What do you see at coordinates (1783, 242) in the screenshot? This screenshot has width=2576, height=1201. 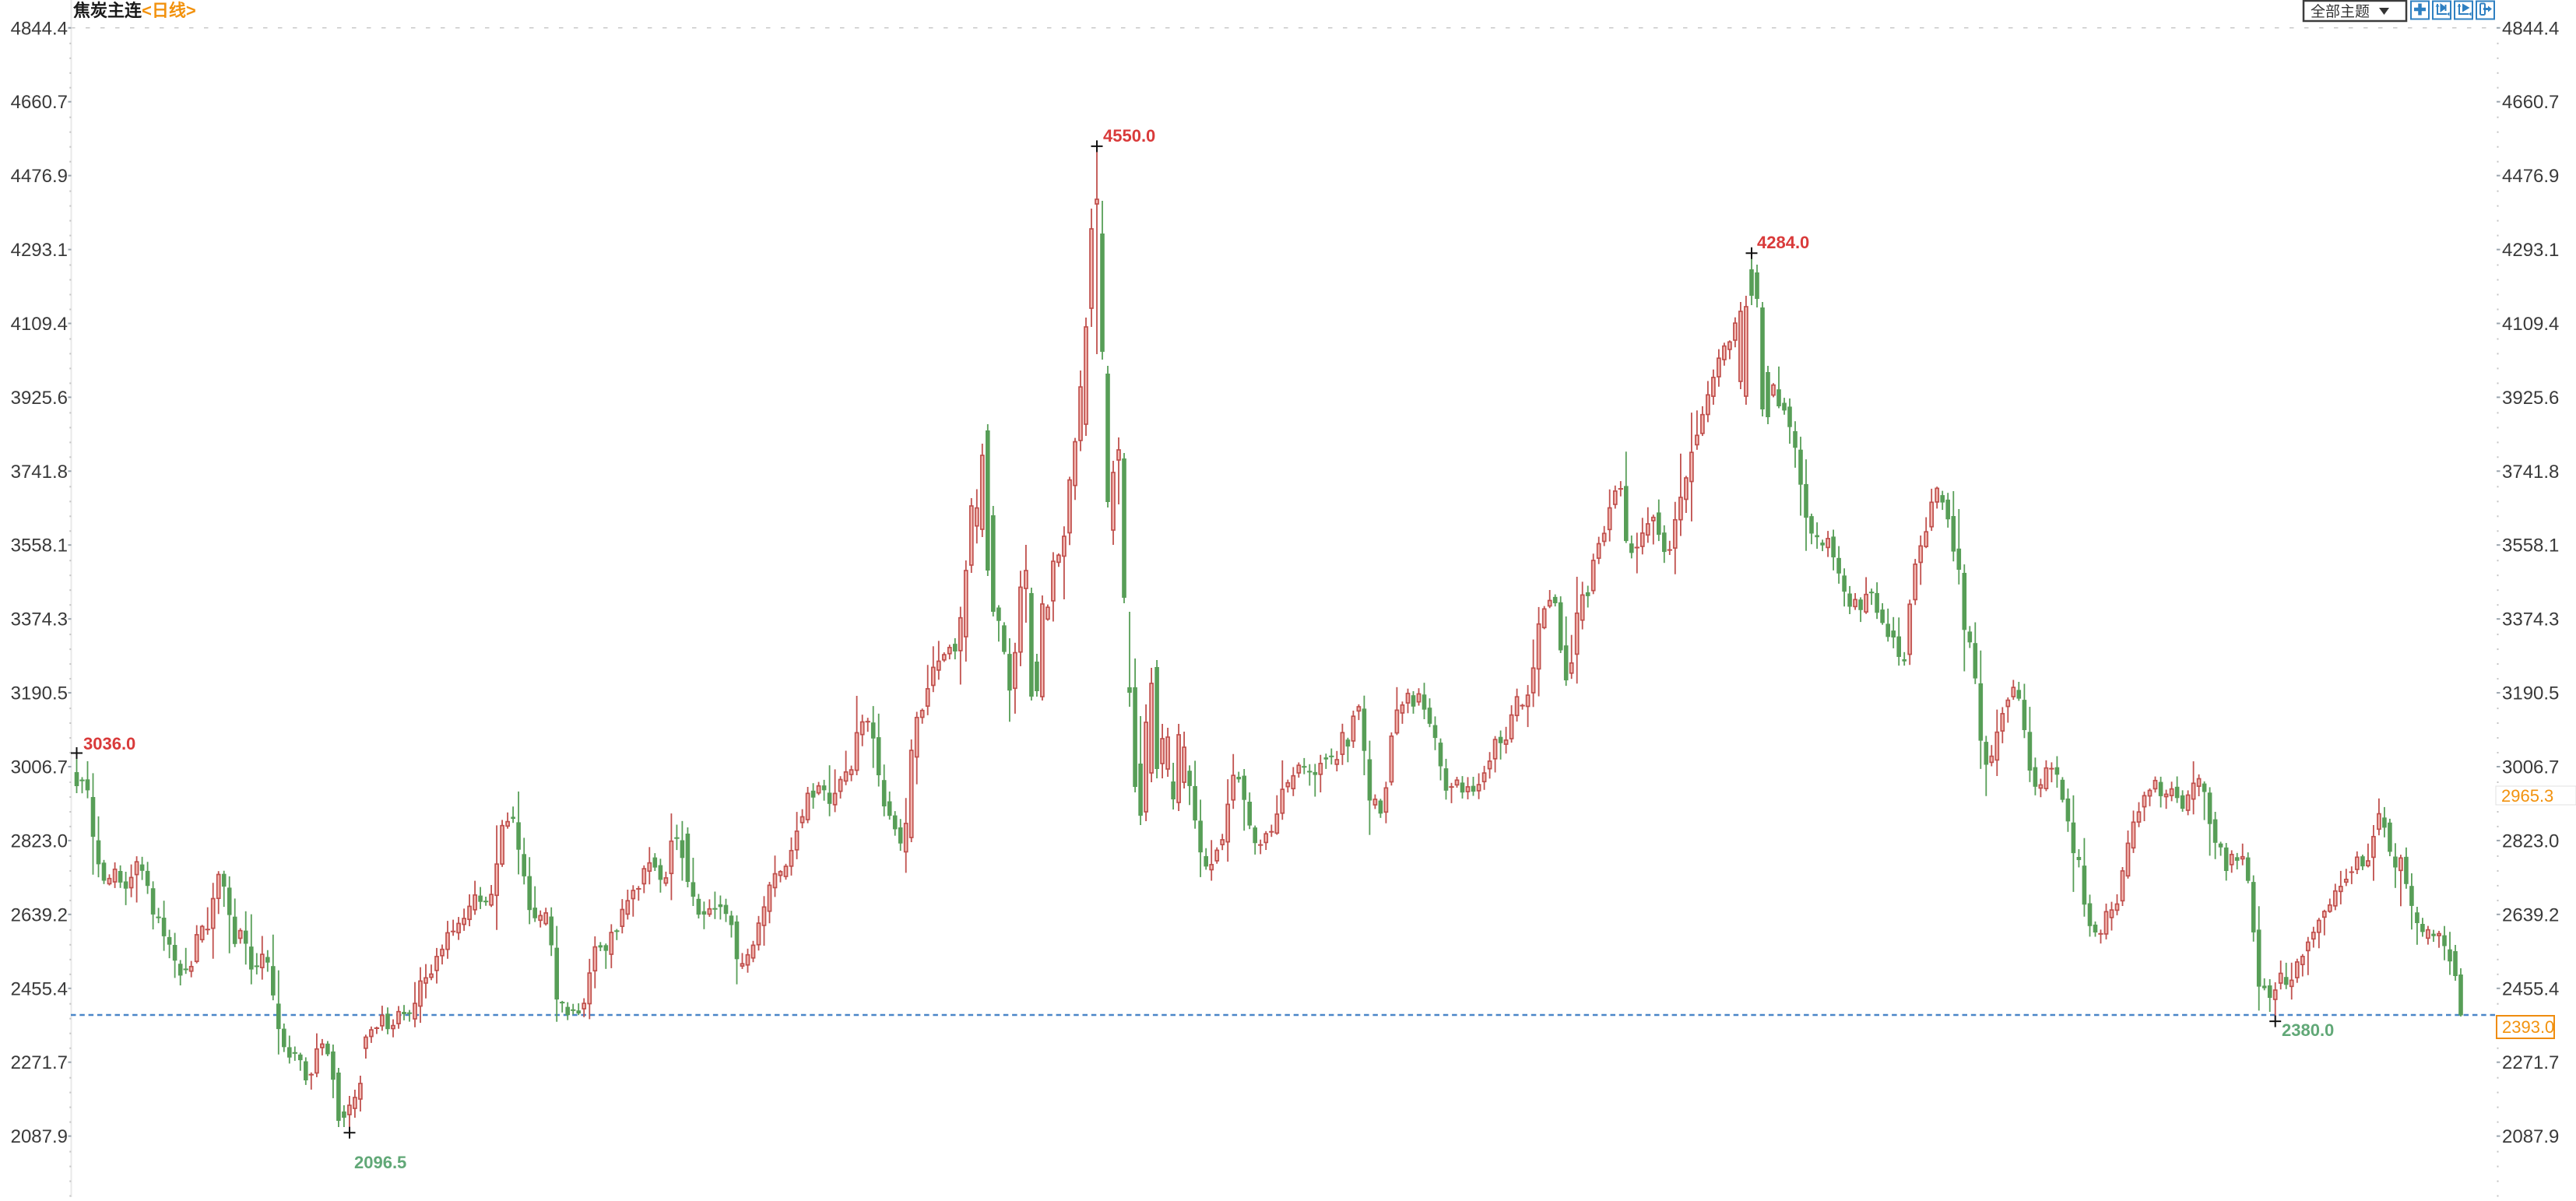 I see `svg-text: 4284.0` at bounding box center [1783, 242].